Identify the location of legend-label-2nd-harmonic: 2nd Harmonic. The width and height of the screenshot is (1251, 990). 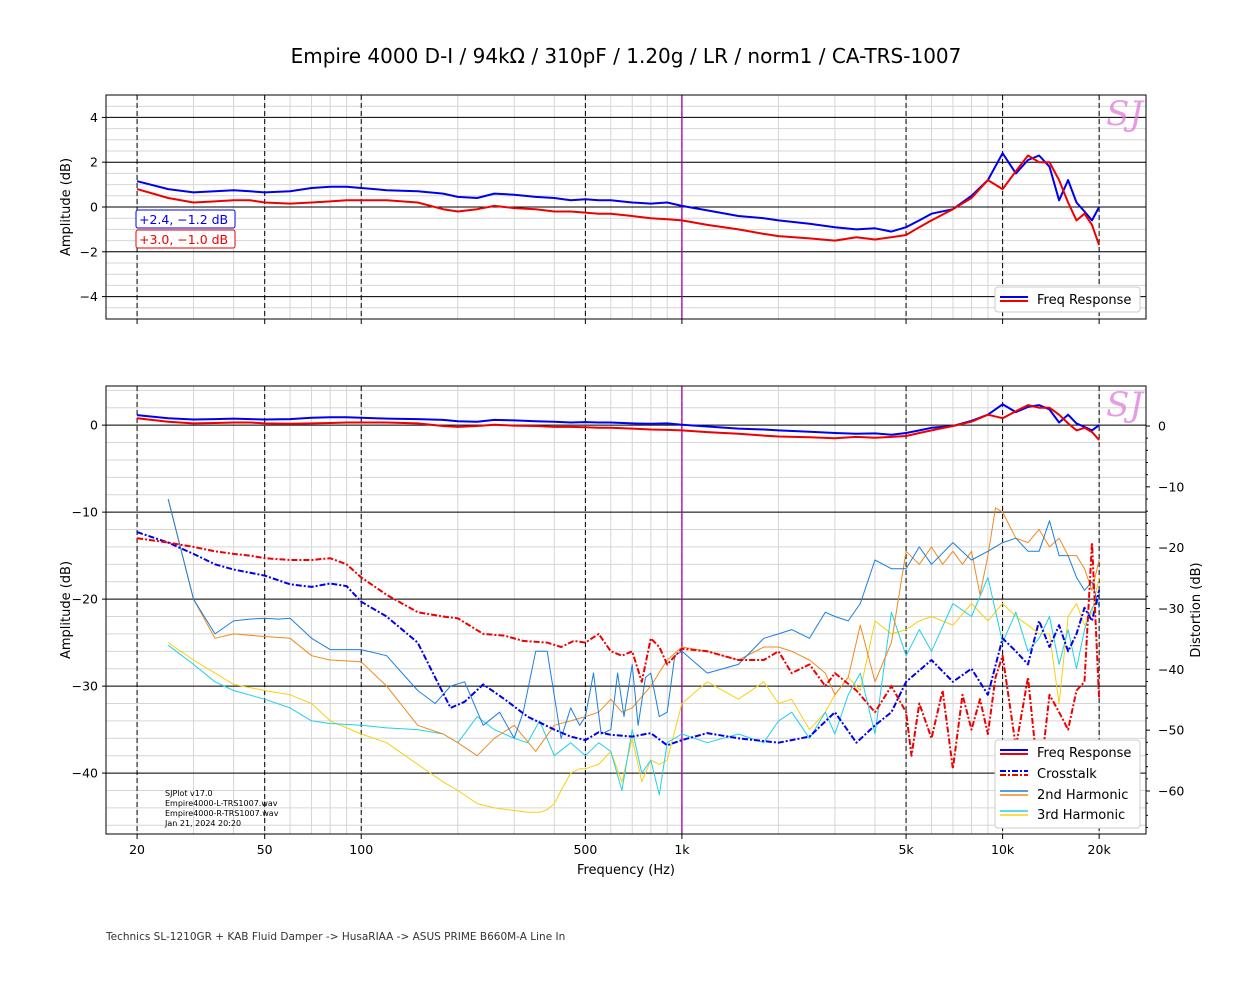
(1082, 795).